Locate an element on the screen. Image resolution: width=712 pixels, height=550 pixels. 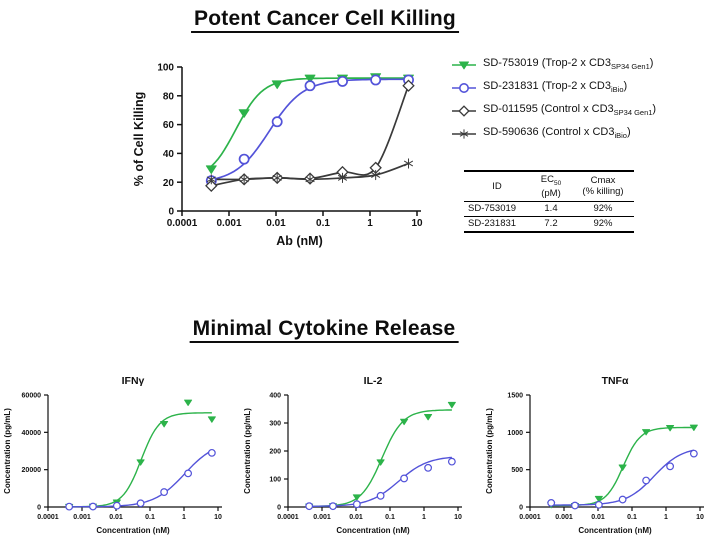
circle-marker-icon is located at coordinates (464, 87).